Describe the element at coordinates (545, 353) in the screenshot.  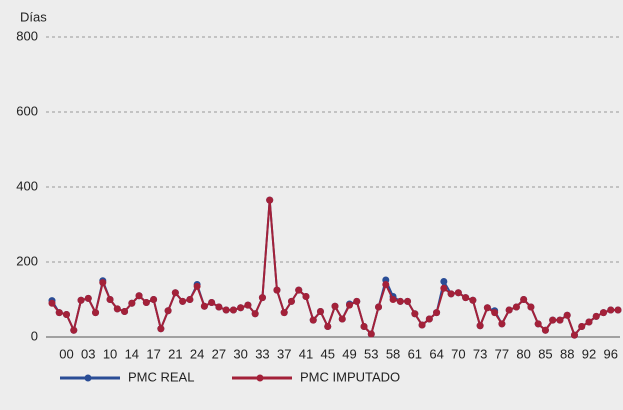
I see `x-tick-label: 85` at that location.